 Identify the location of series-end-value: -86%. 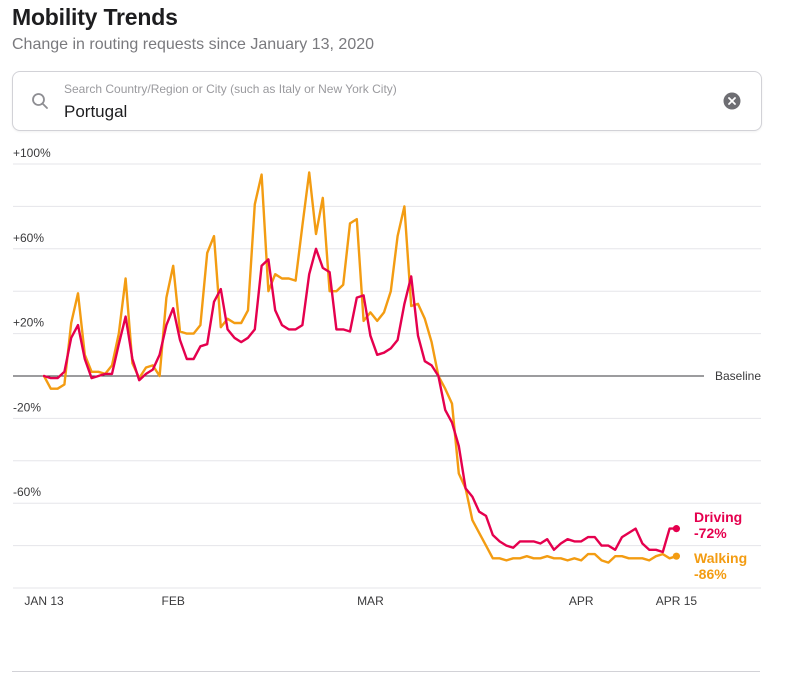
(710, 574).